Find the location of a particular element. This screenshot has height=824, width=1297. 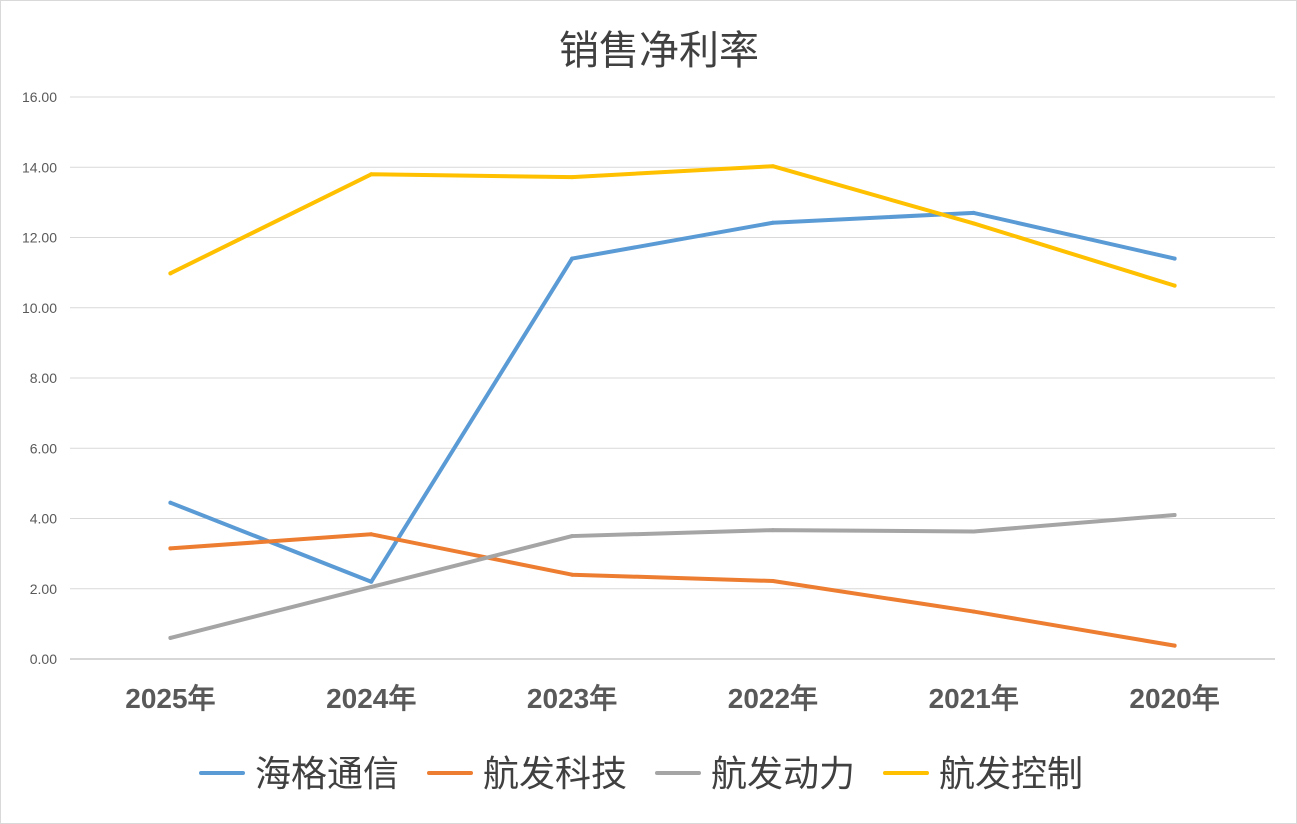

y-tick-label: 8.00 is located at coordinates (43, 378).